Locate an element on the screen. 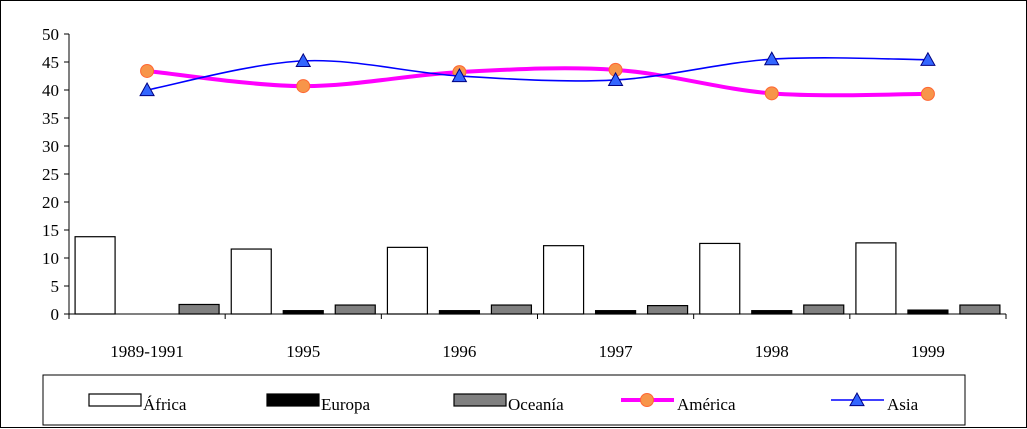 The image size is (1027, 429). lines is located at coordinates (537, 76).